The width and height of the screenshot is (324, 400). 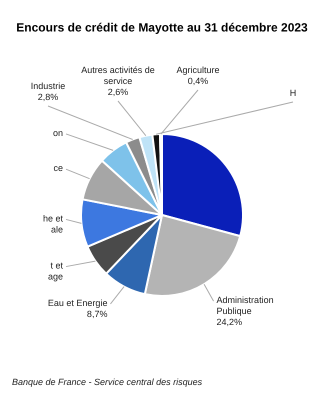 What do you see at coordinates (118, 91) in the screenshot?
I see `data-label: 2,6%` at bounding box center [118, 91].